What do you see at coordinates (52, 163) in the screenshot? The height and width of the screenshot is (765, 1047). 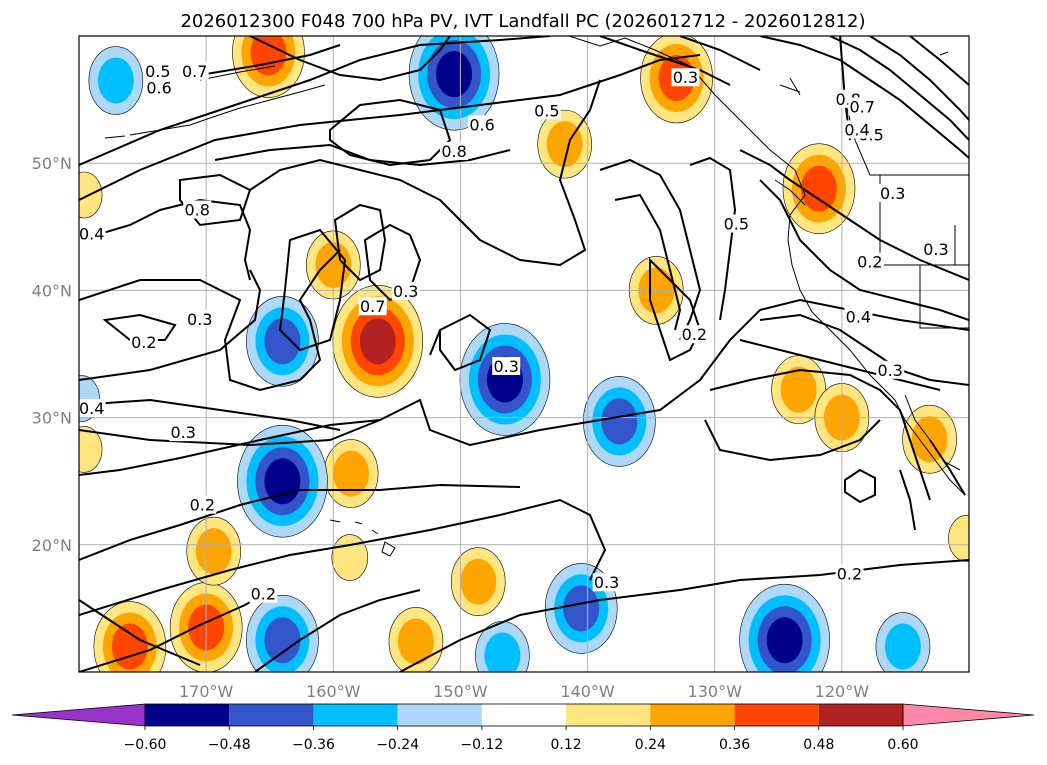 I see `y-tick-label: 50°N` at bounding box center [52, 163].